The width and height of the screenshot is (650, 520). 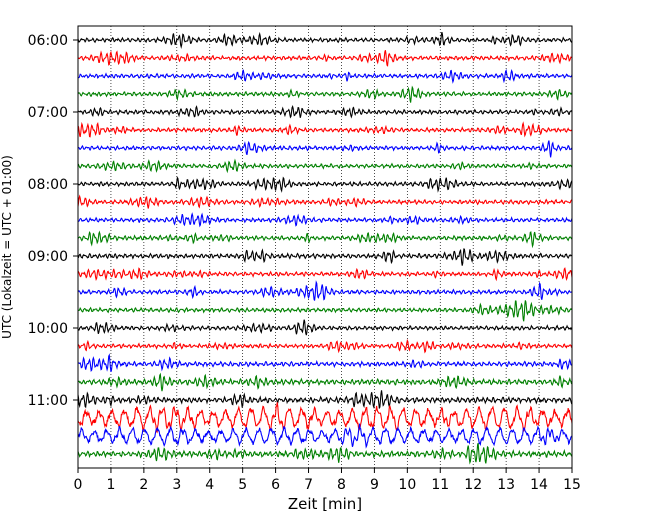 What do you see at coordinates (209, 485) in the screenshot?
I see `x-tick-label: 4` at bounding box center [209, 485].